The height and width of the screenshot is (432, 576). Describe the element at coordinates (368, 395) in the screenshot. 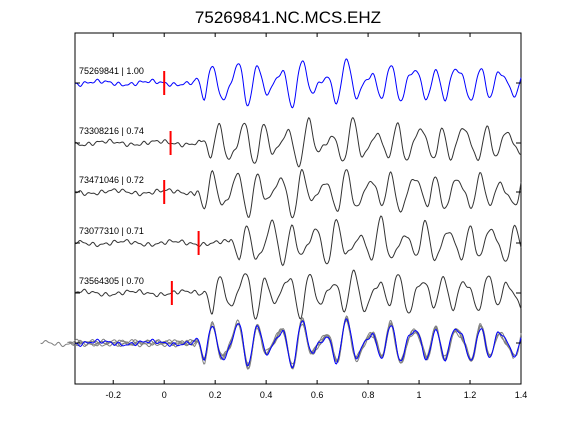

I see `x-tick-label: 0.8` at that location.